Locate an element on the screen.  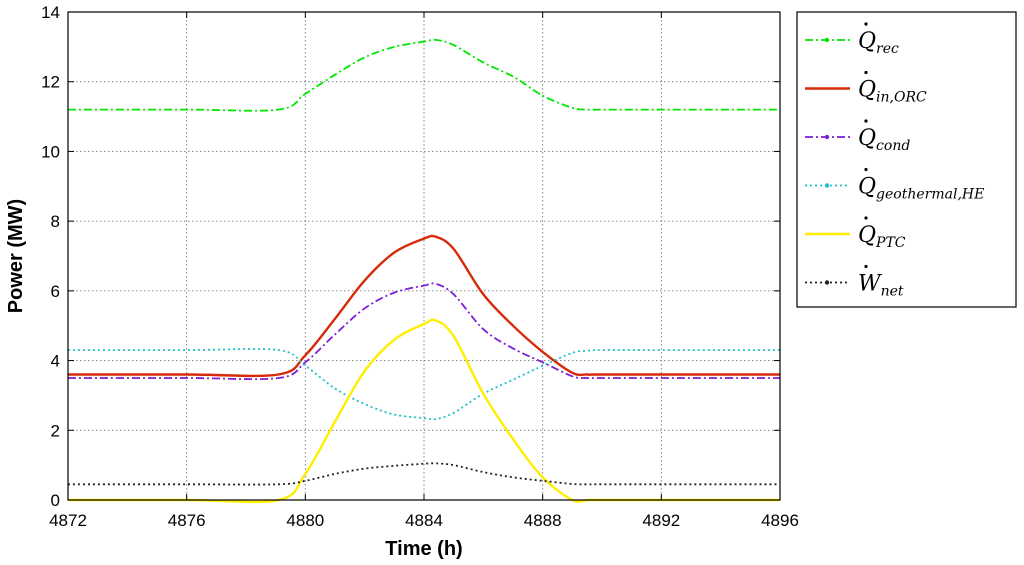
legend-label: Qcond is located at coordinates (884, 140).